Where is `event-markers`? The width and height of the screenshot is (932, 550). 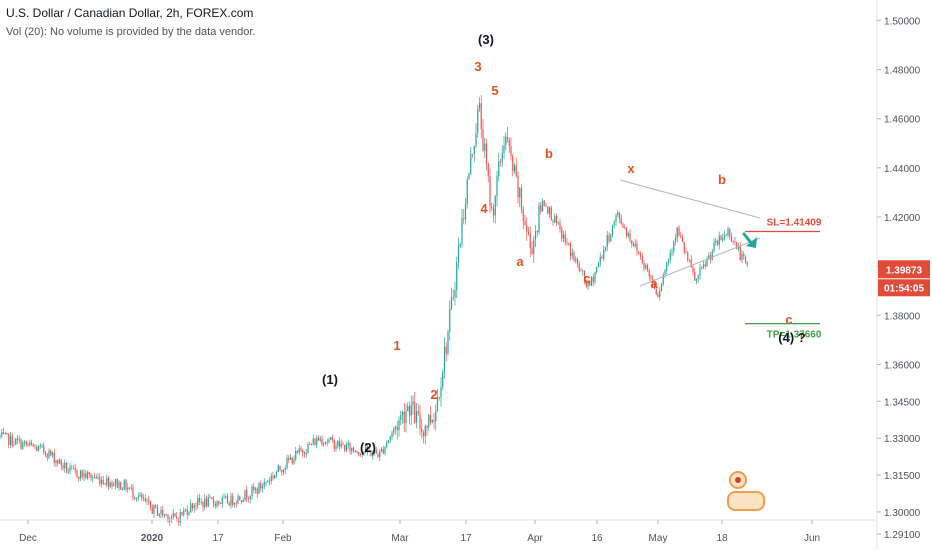
event-markers is located at coordinates (746, 491).